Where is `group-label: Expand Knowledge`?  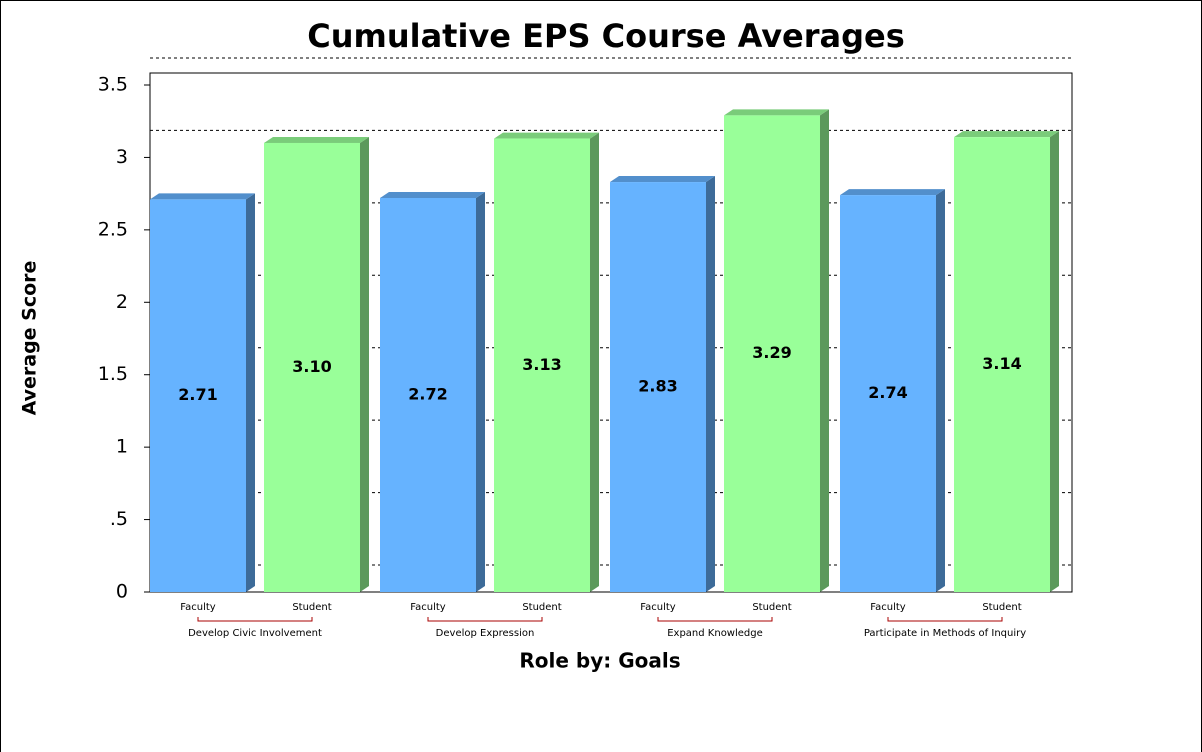
group-label: Expand Knowledge is located at coordinates (715, 633).